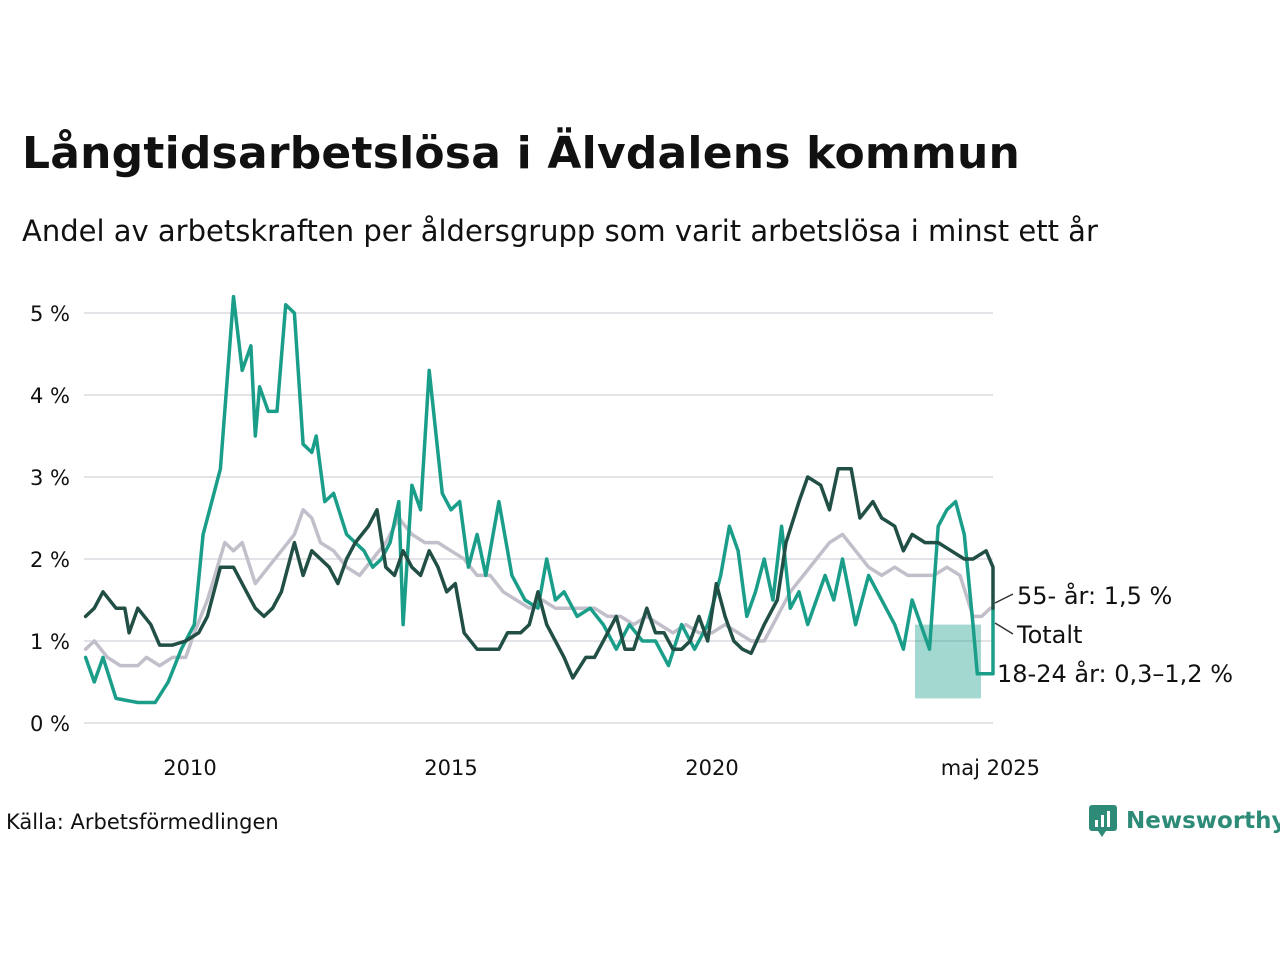 The width and height of the screenshot is (1280, 960). Describe the element at coordinates (50, 478) in the screenshot. I see `y-tick-label: 3 %` at that location.